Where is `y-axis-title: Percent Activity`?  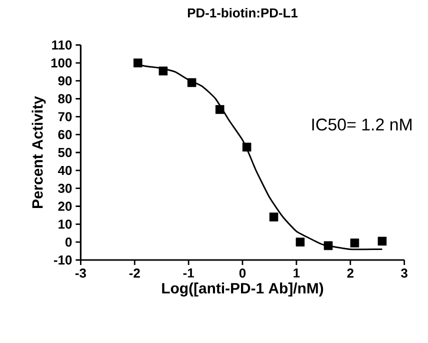
y-axis-title: Percent Activity is located at coordinates (39, 152).